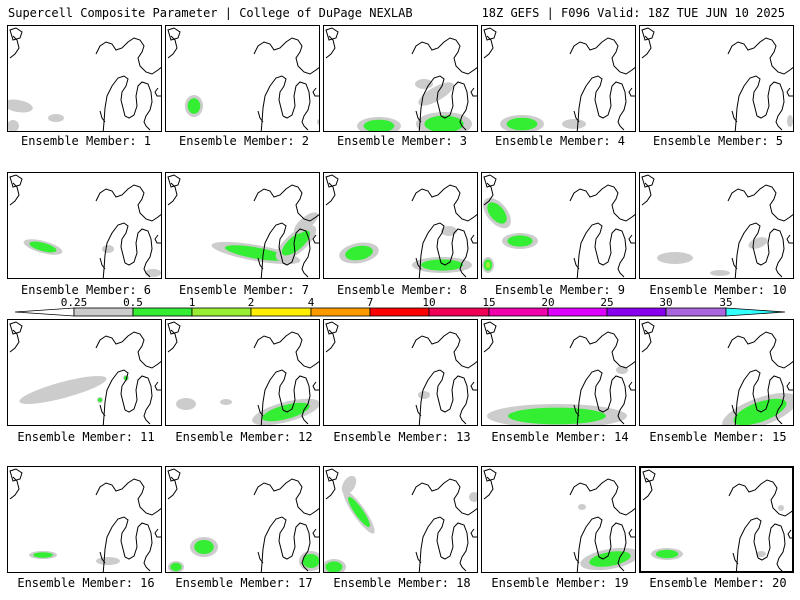 Image resolution: width=800 pixels, height=600 pixels. Describe the element at coordinates (402, 290) in the screenshot. I see `member-label: Ensemble Member: 8` at that location.